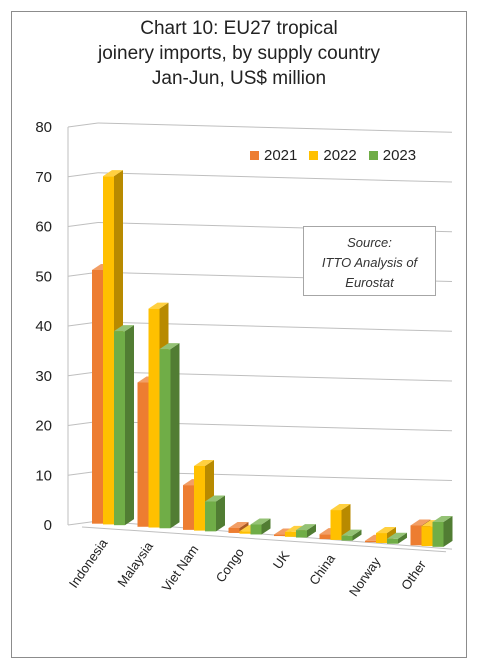 This screenshot has height=669, width=478. What do you see at coordinates (215, 498) in the screenshot?
I see `bar-top-2023-viet-nam` at bounding box center [215, 498].